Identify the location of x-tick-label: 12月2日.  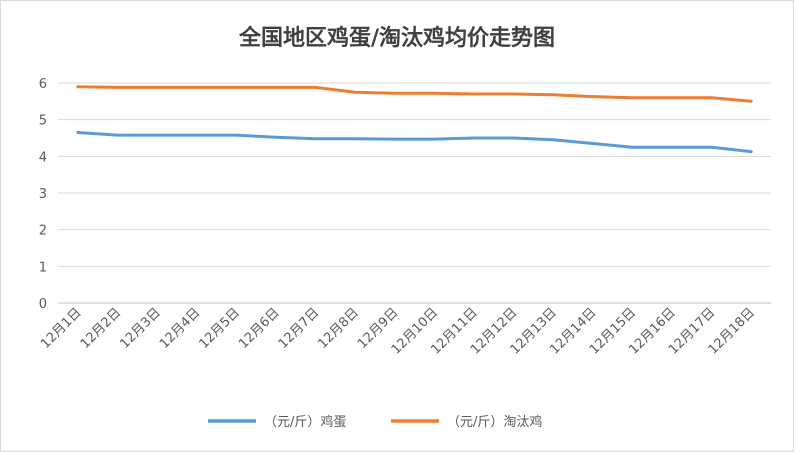
(101, 328).